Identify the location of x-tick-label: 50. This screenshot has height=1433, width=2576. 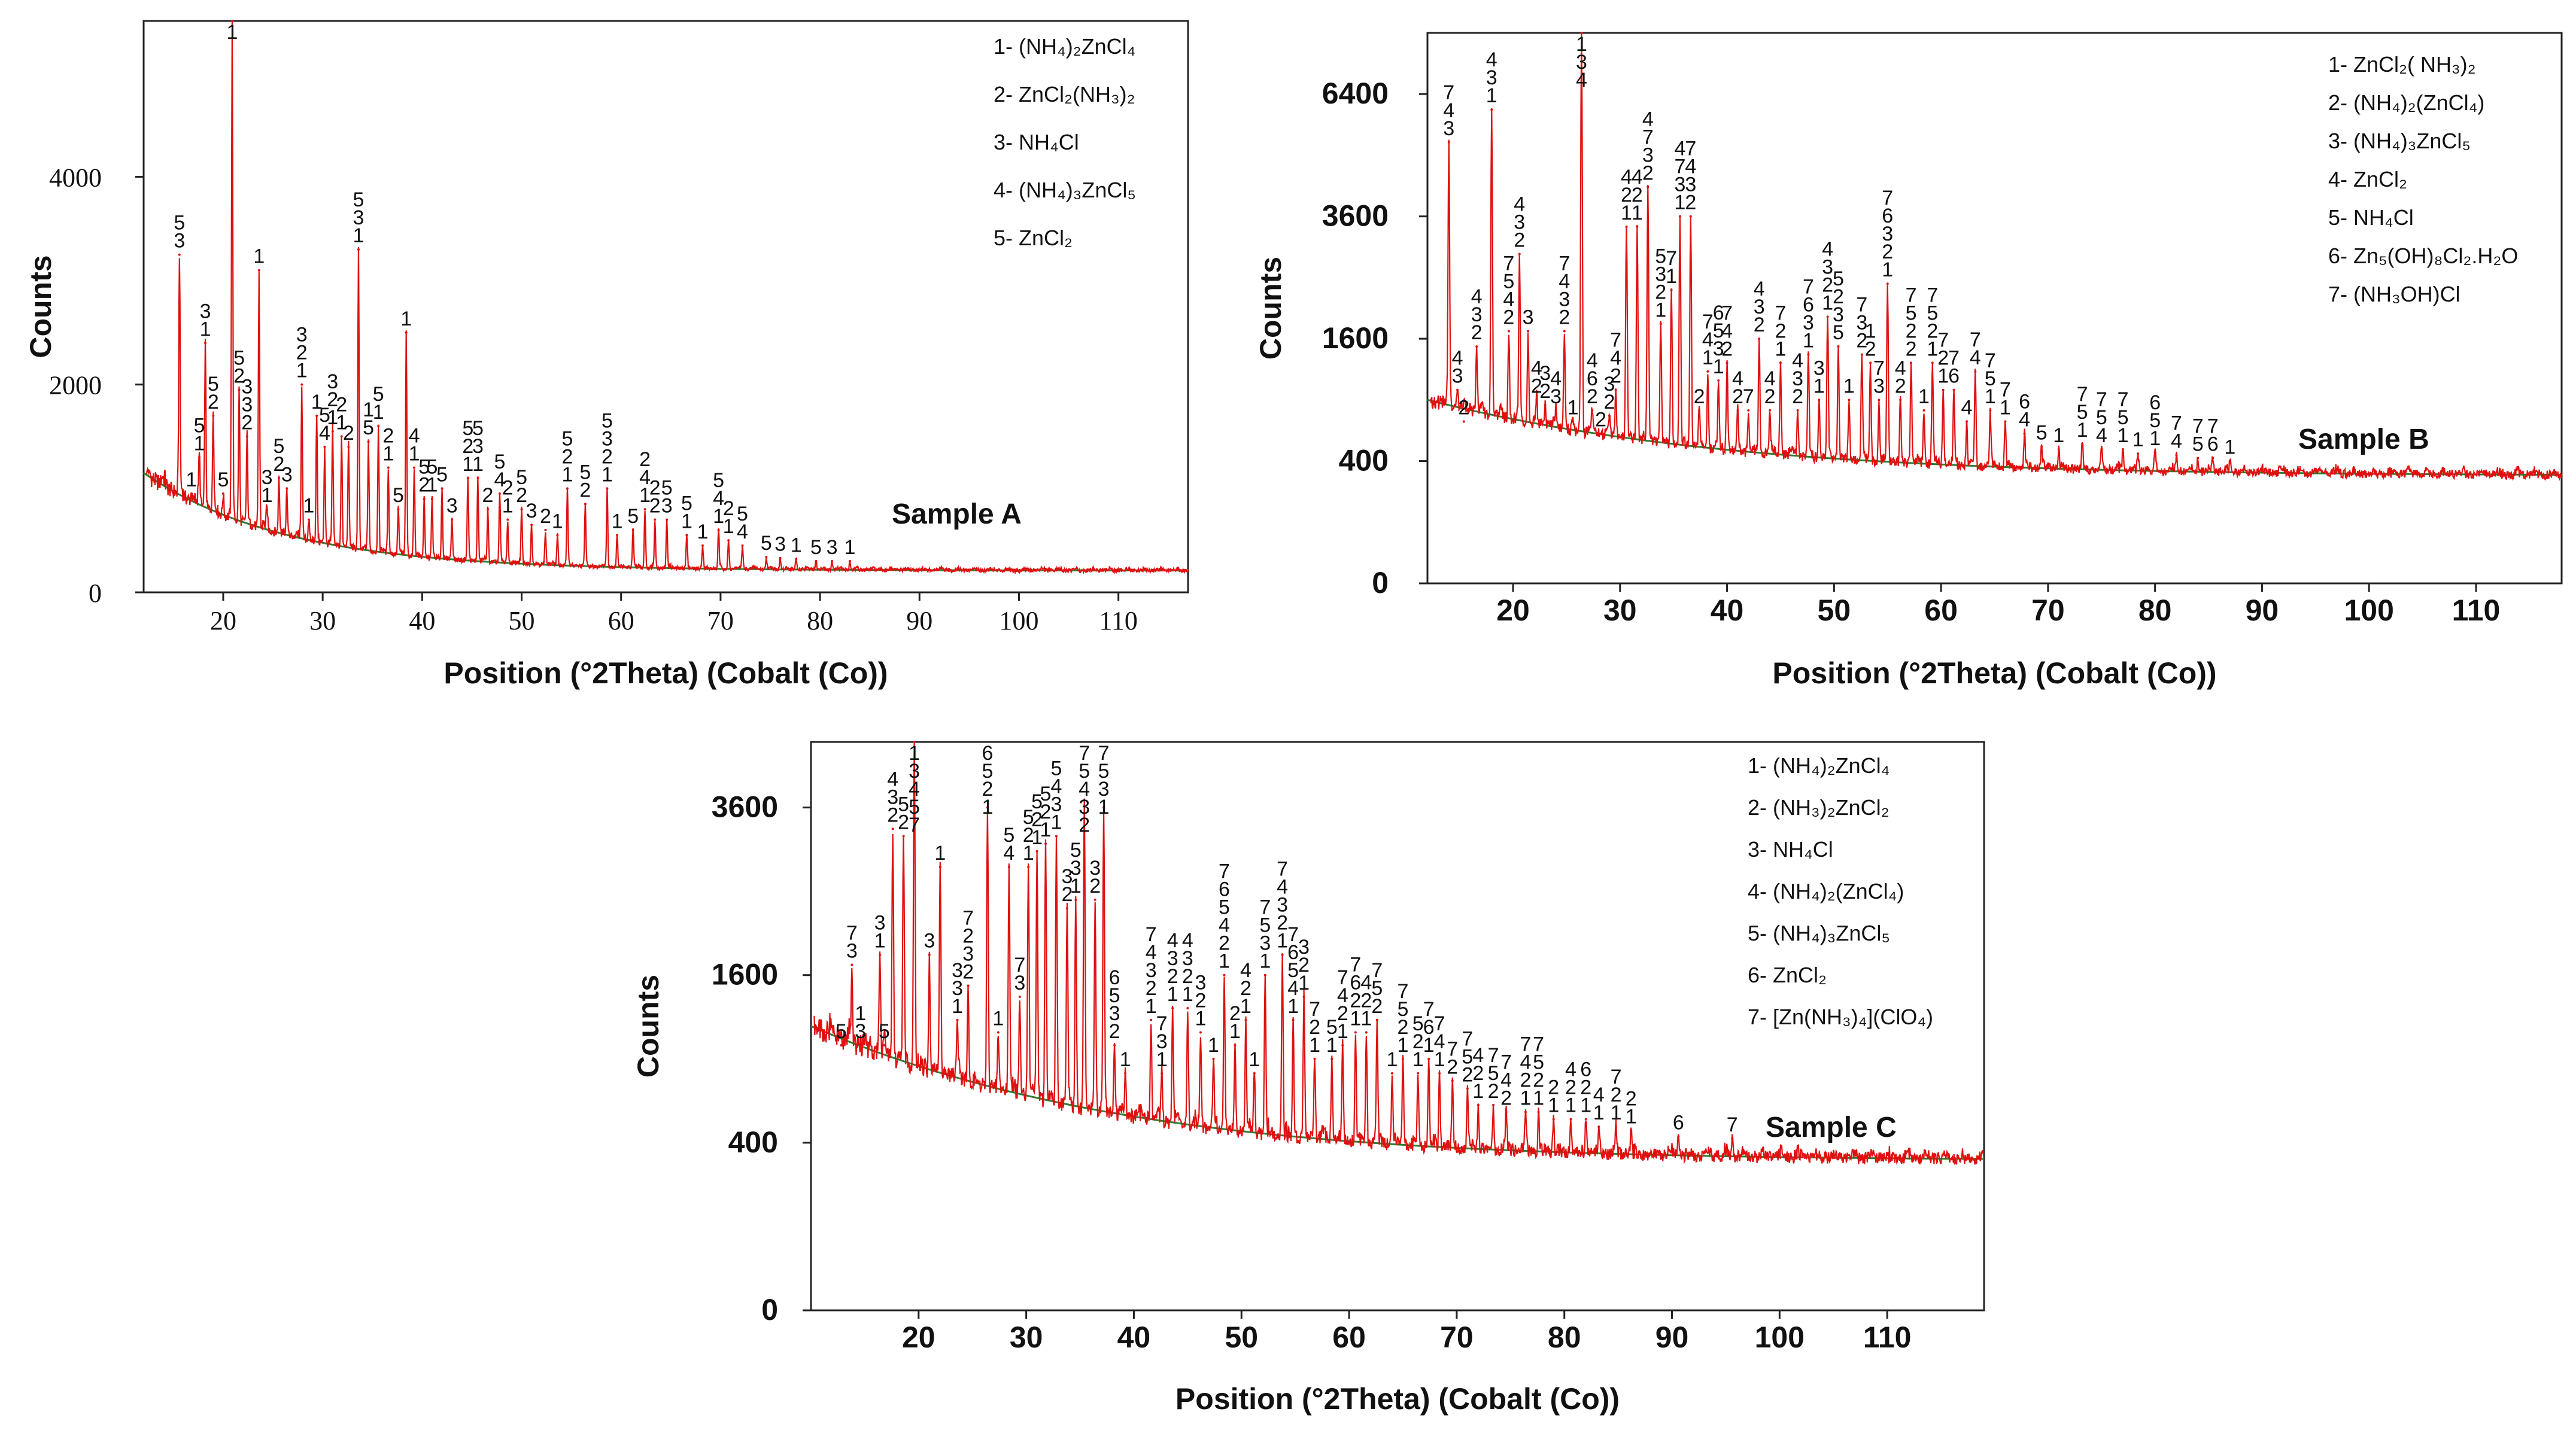
(1242, 1337).